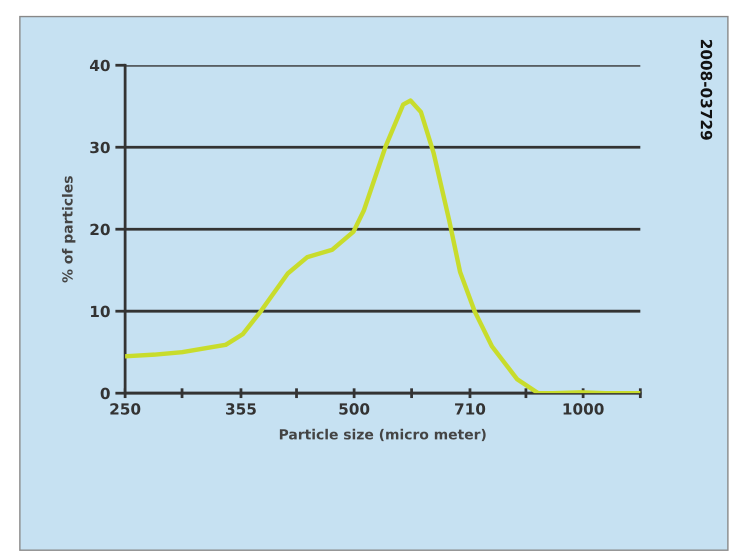  What do you see at coordinates (241, 409) in the screenshot?
I see `x-tick-label: 355` at bounding box center [241, 409].